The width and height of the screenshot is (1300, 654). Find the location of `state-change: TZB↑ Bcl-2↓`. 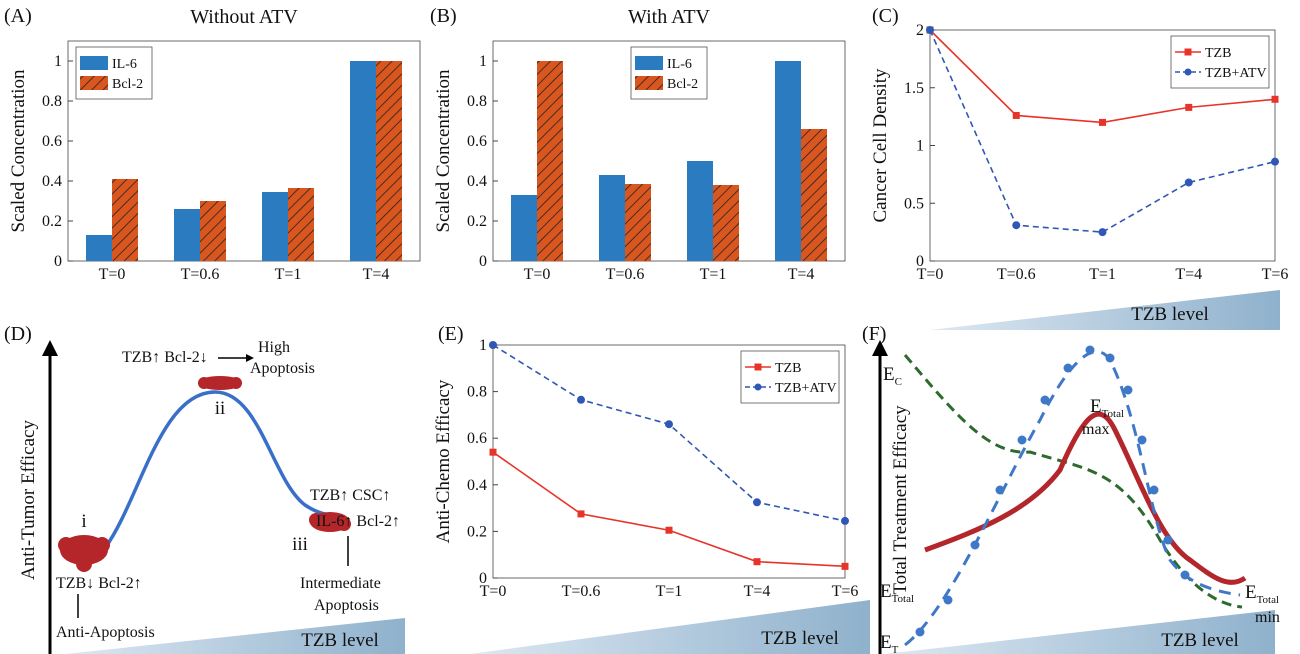

state-change: TZB↑ Bcl-2↓ is located at coordinates (165, 357).